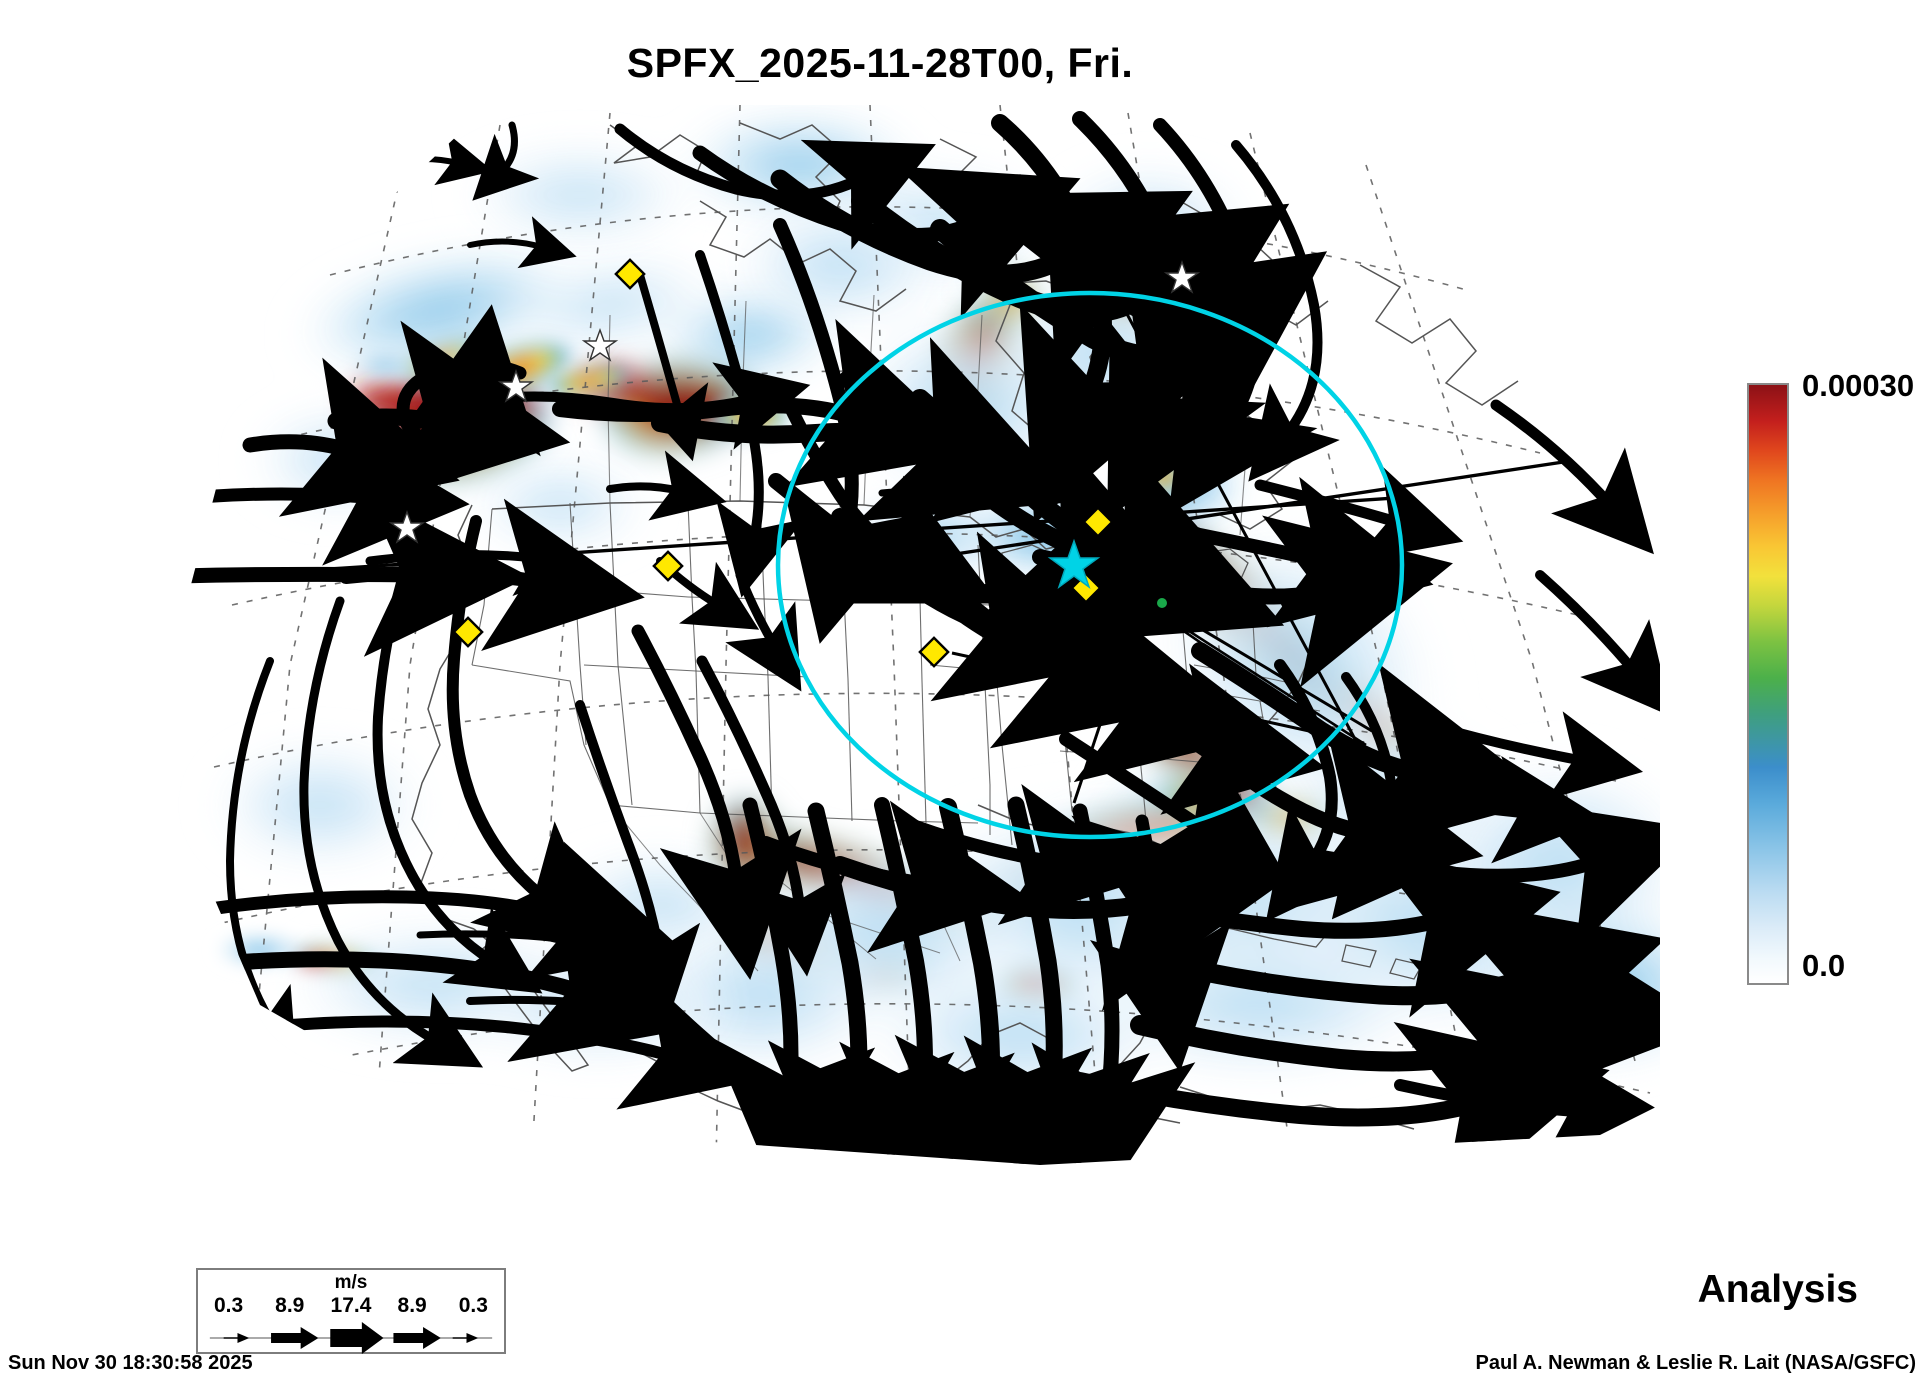  I want to click on wind-value-4: 0.3, so click(473, 1305).